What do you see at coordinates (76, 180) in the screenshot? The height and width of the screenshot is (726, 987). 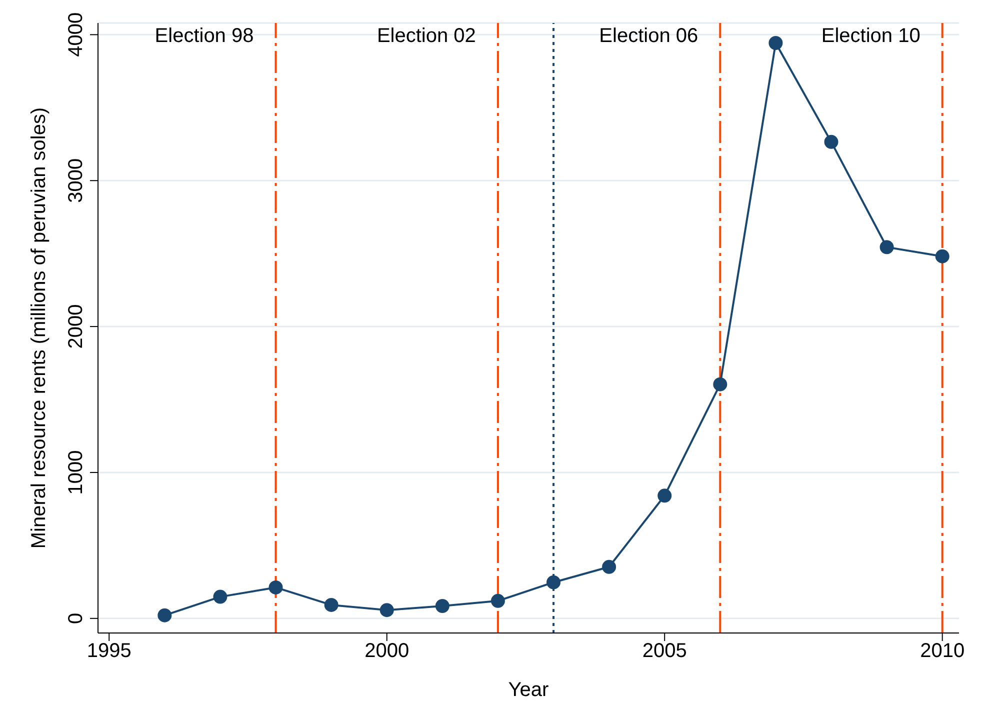 I see `y-tick-label: 3000` at bounding box center [76, 180].